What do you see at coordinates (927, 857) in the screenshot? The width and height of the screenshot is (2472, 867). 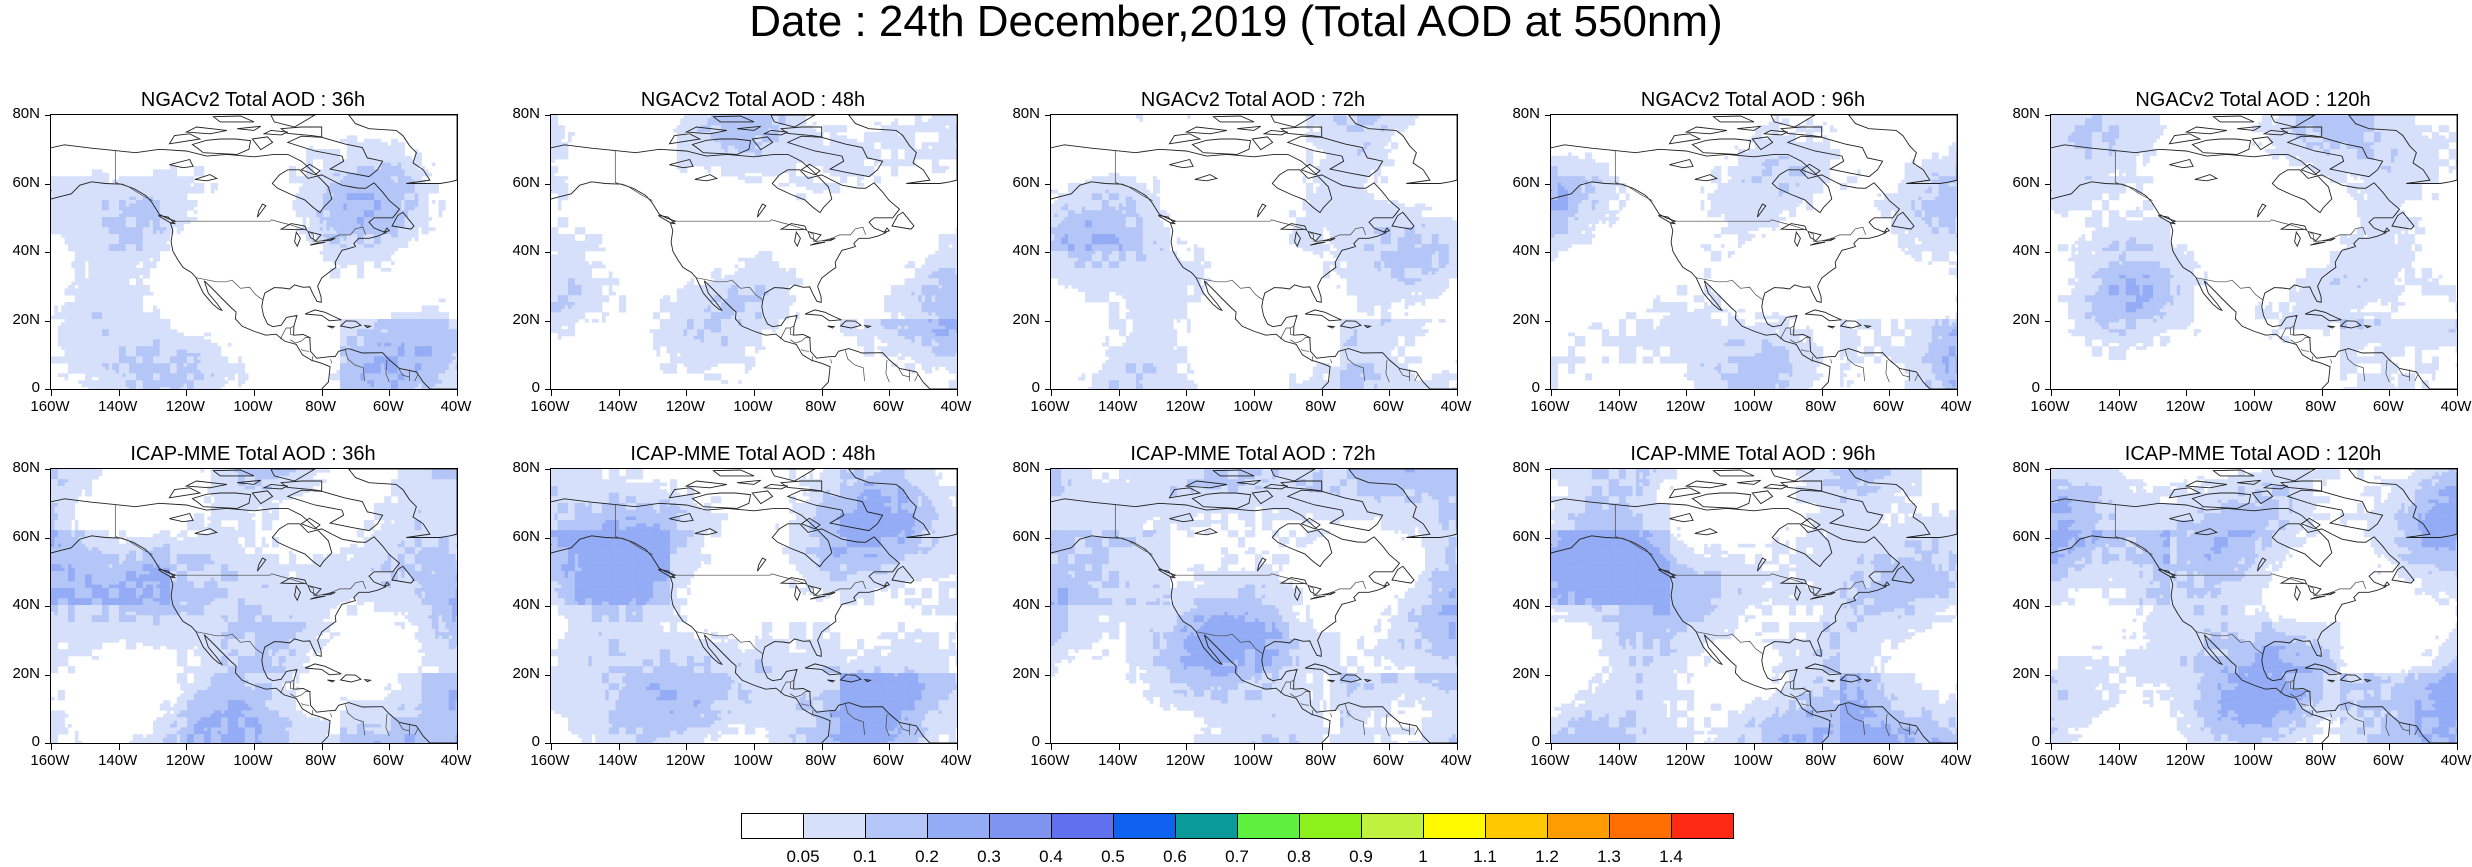 I see `colorbar-level-label: 0.2` at bounding box center [927, 857].